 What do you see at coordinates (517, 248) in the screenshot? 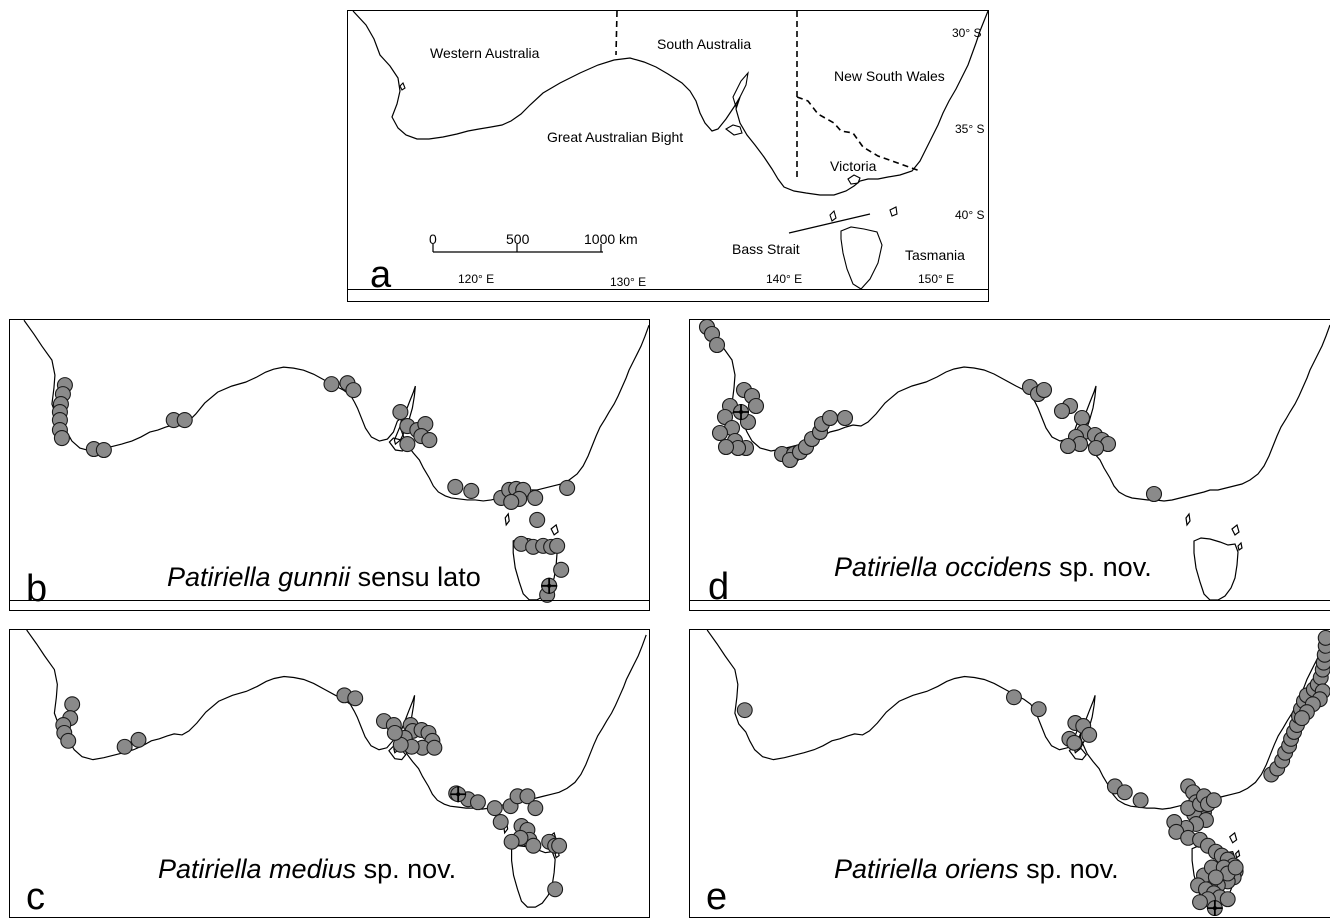
I see `scale-bar` at bounding box center [517, 248].